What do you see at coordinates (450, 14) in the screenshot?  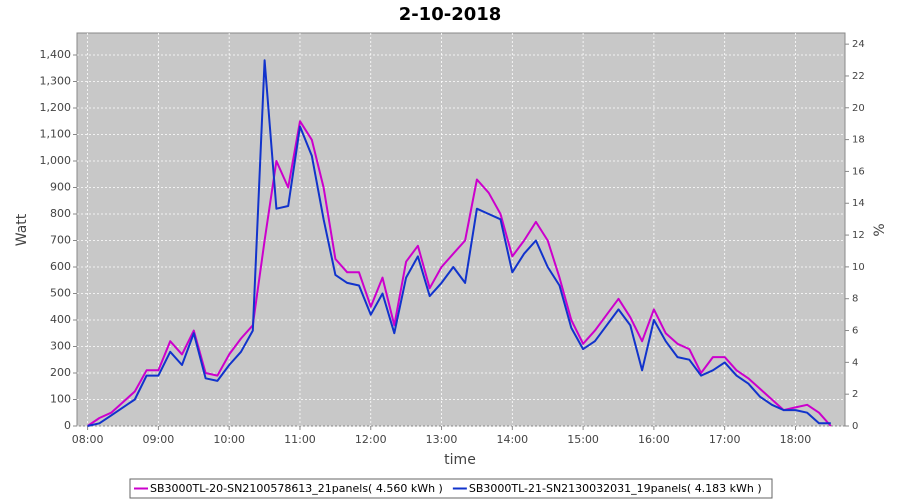 I see `chart-title: 2-10-2018` at bounding box center [450, 14].